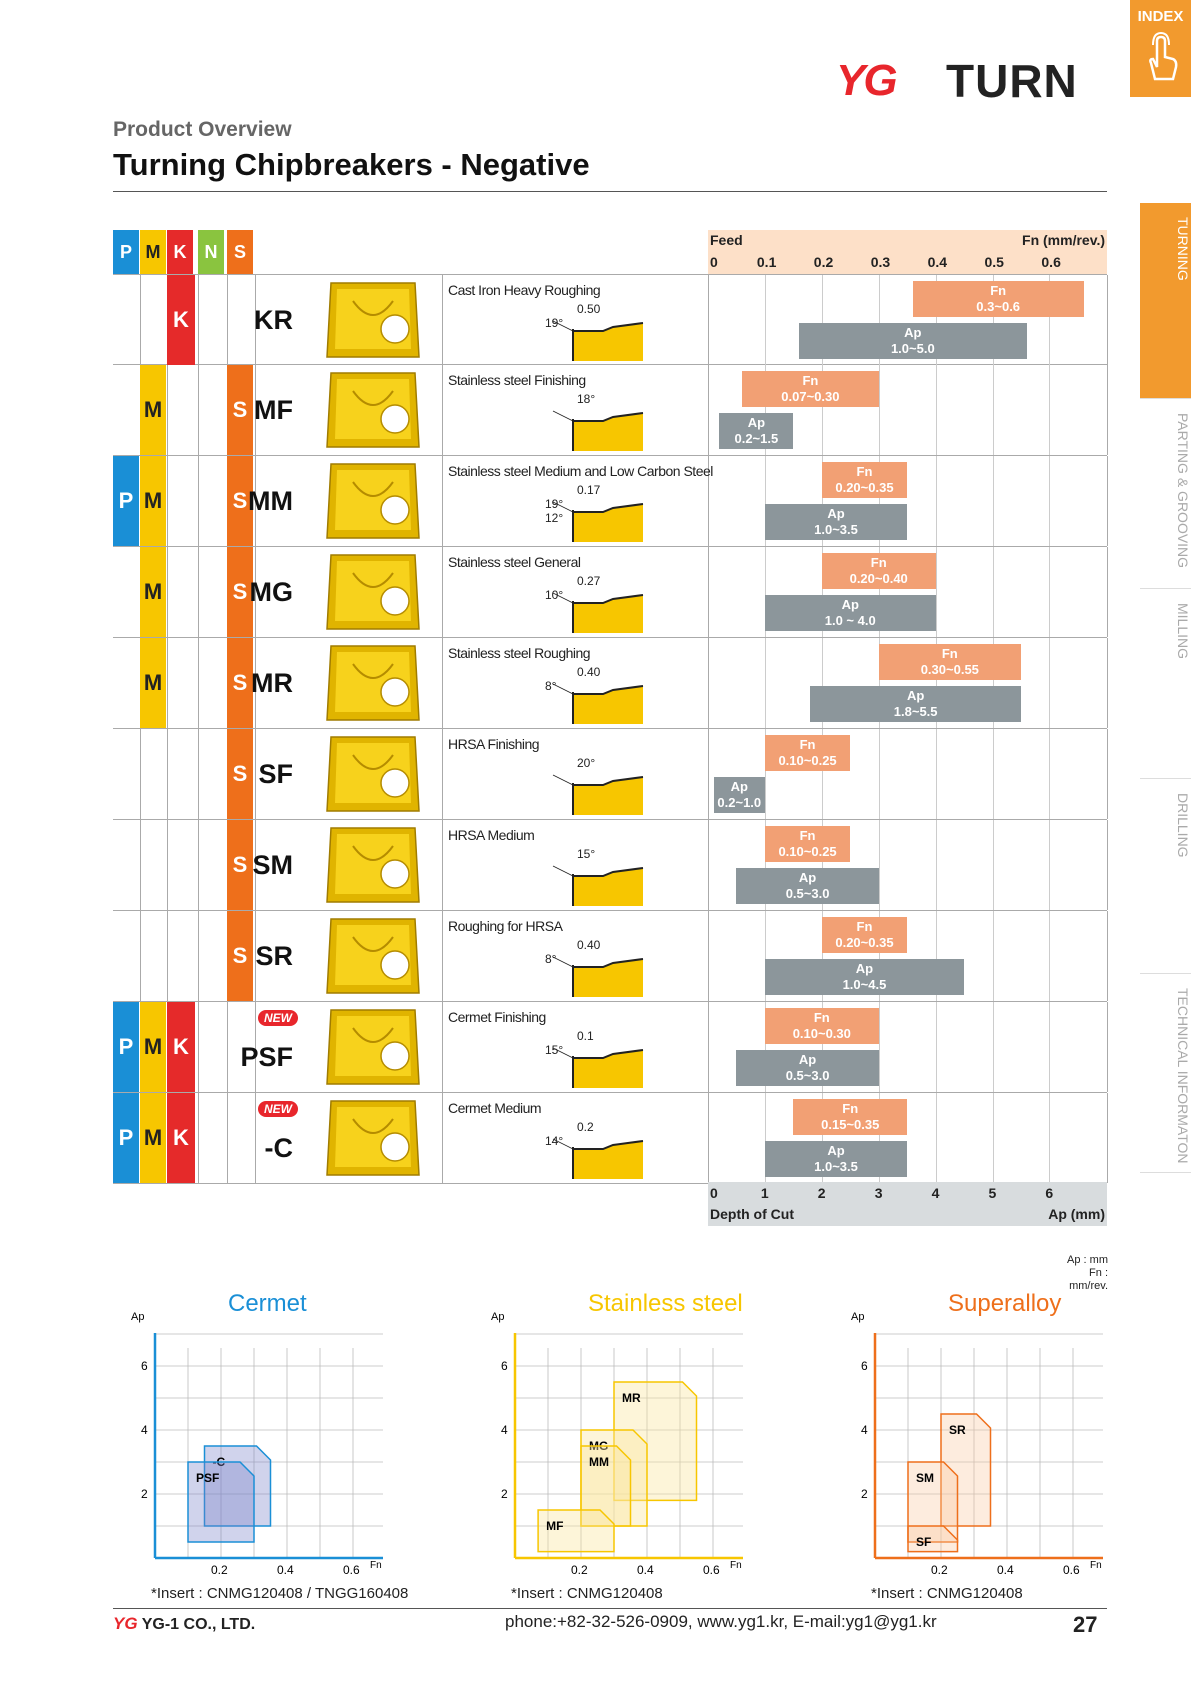  What do you see at coordinates (610, 865) in the screenshot?
I see `chipbreaker-row: S SM HRSA Medium 15° Fn 0.10~0.25 Ap 0.5~3.0` at bounding box center [610, 865].